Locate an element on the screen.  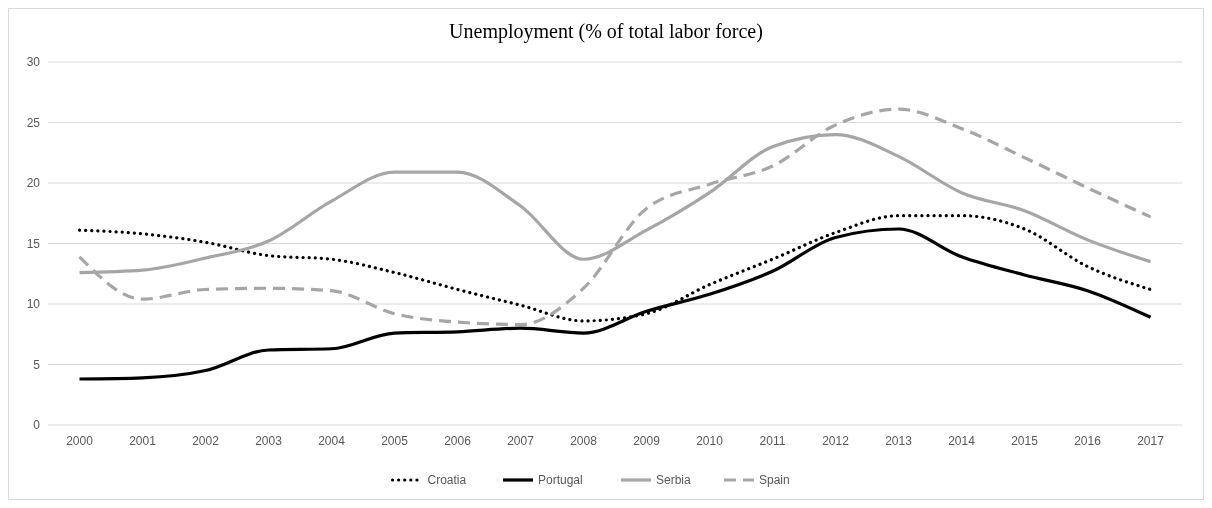
x-tick-label: 2012 is located at coordinates (836, 441).